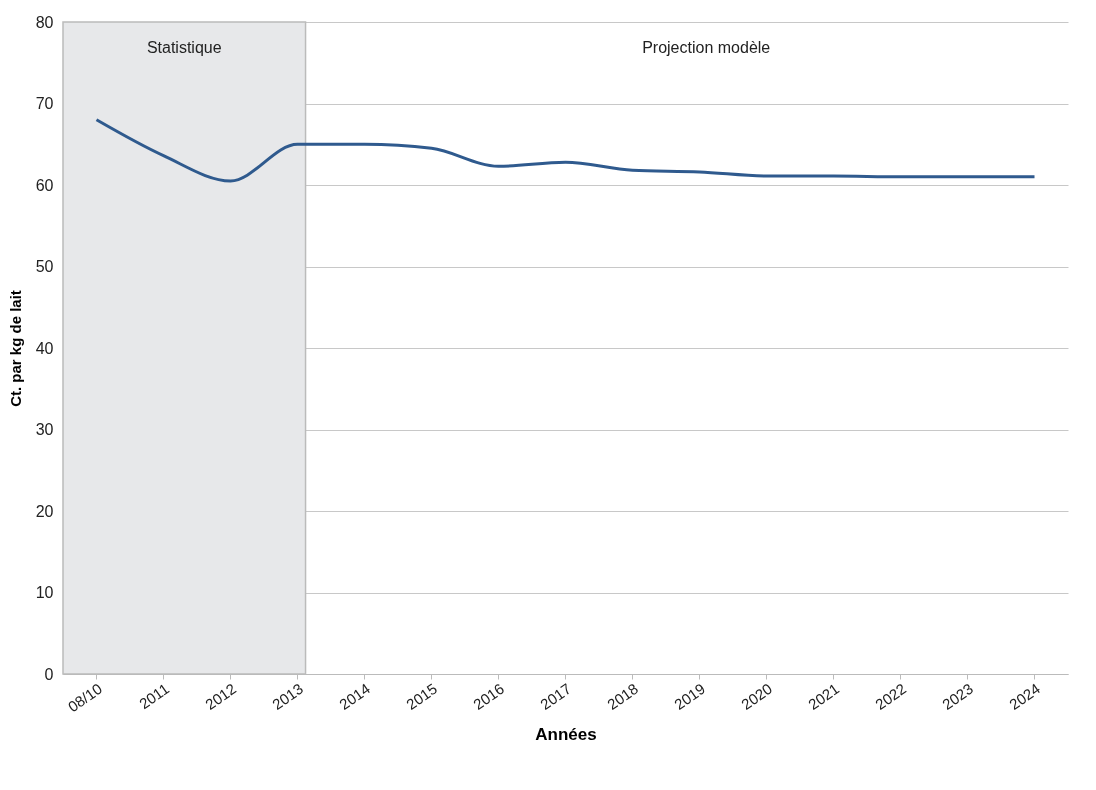  Describe the element at coordinates (44, 348) in the screenshot. I see `y-tick-label: 40` at that location.